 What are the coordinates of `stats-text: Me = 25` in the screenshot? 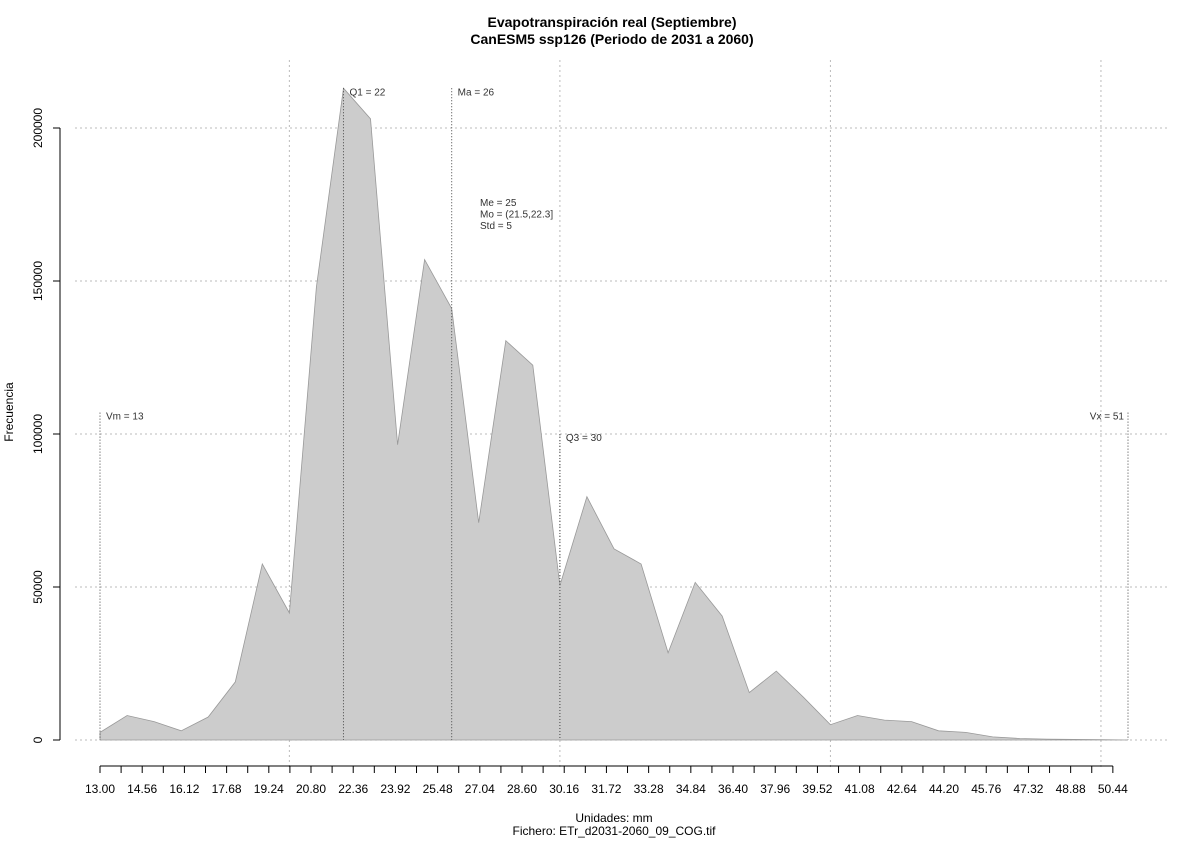 It's located at (498, 203).